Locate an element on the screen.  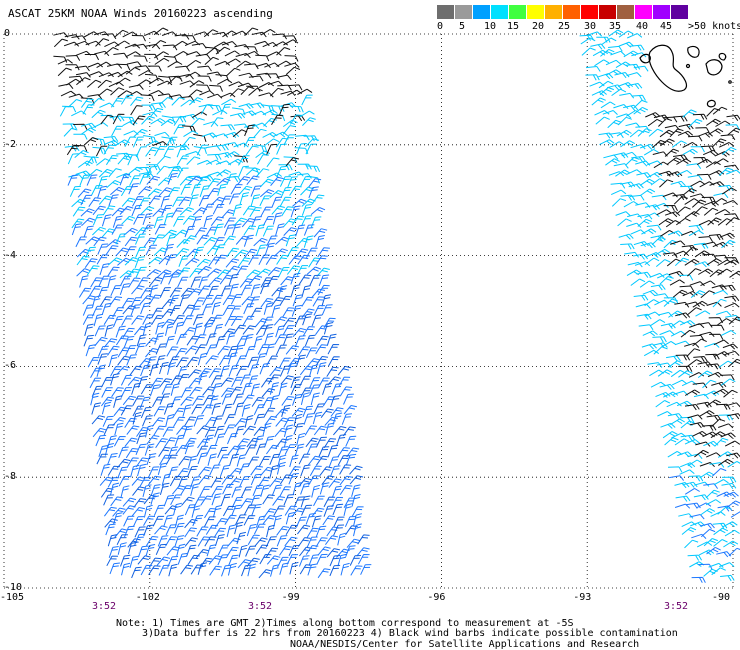
map-title: ASCAT 25KM NOAA Winds 20160223 ascending is located at coordinates (140, 13).